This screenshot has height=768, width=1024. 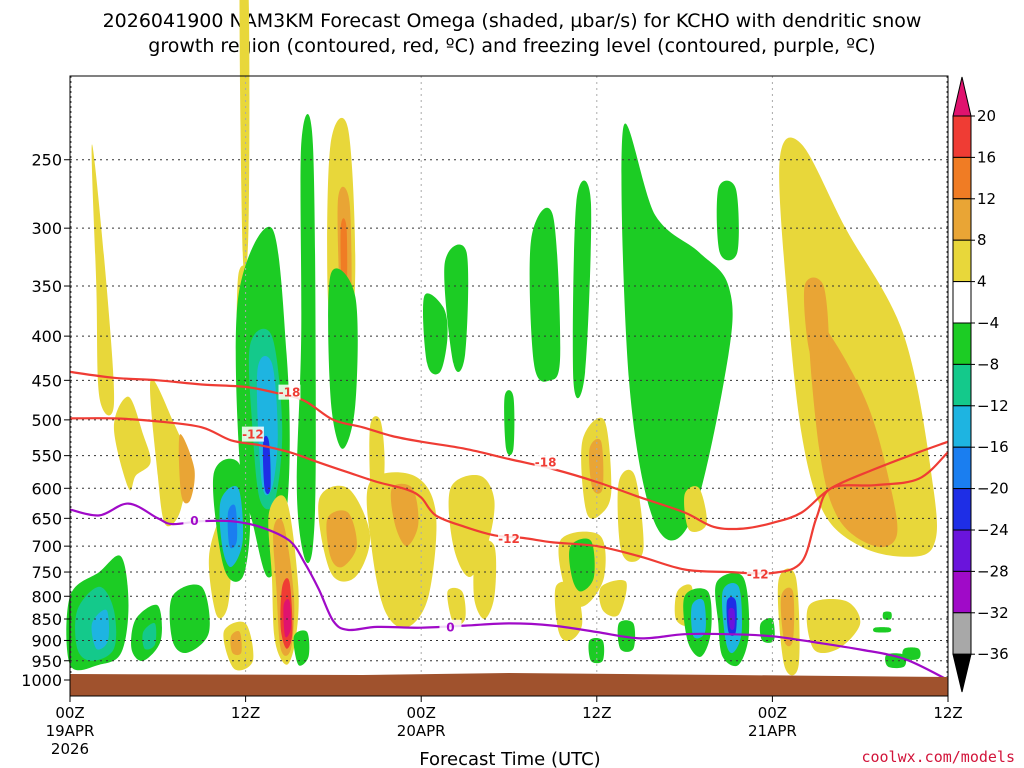 What do you see at coordinates (46, 488) in the screenshot?
I see `y-tick-label-600: 600` at bounding box center [46, 488].